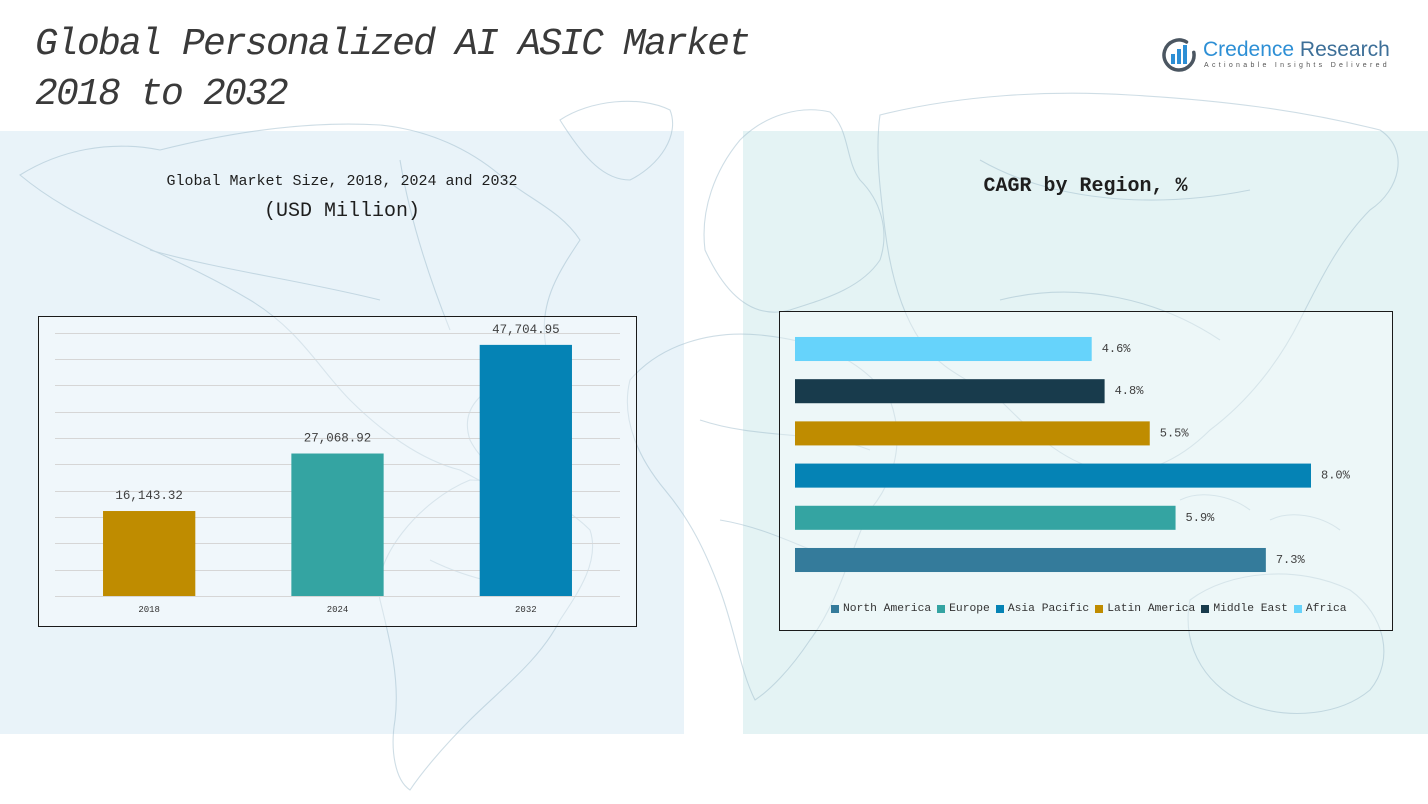 The height and width of the screenshot is (804, 1428). Describe the element at coordinates (526, 330) in the screenshot. I see `data-label-2032: 47,704.95` at that location.